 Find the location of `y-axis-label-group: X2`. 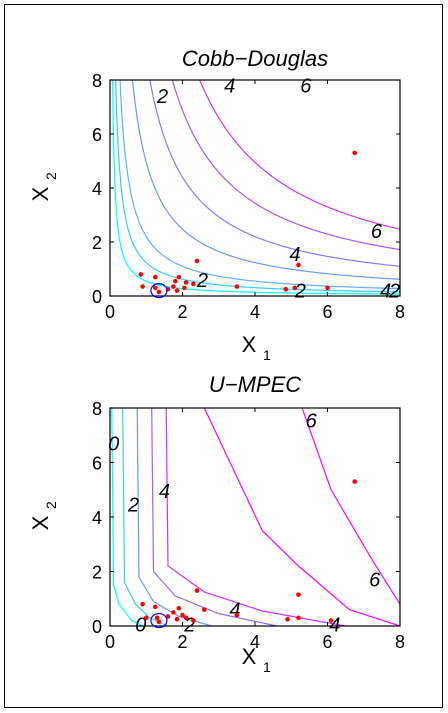

y-axis-label-group: X2 is located at coordinates (43, 515).